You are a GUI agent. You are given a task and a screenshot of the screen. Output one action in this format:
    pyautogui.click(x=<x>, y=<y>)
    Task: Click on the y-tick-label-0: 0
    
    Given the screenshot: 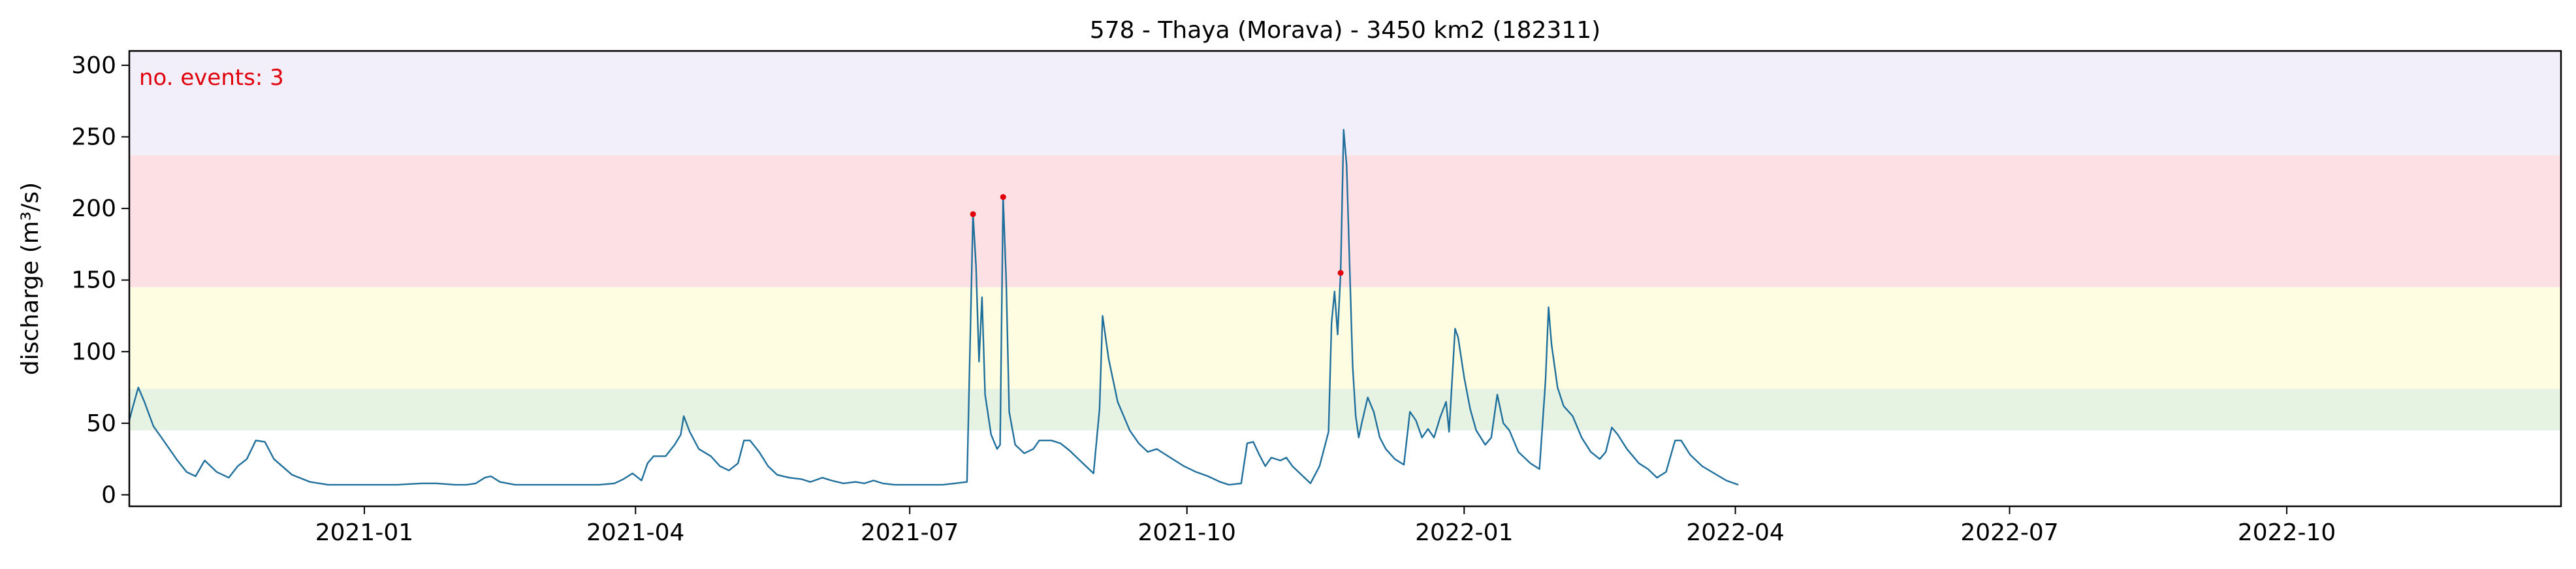 What is the action you would take?
    pyautogui.click(x=108, y=494)
    